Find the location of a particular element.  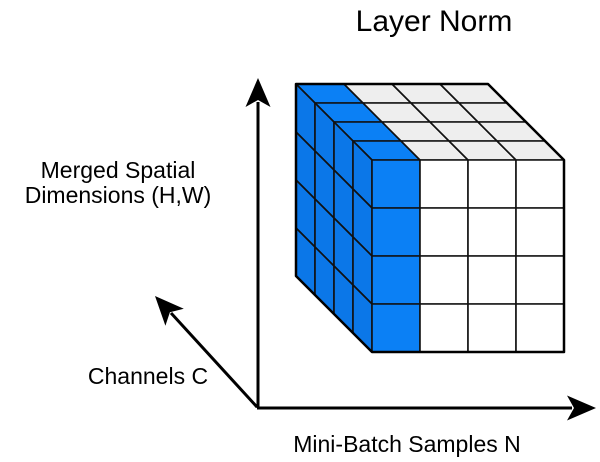

batch-axis-label: Mini-Batch Samples N is located at coordinates (407, 444).